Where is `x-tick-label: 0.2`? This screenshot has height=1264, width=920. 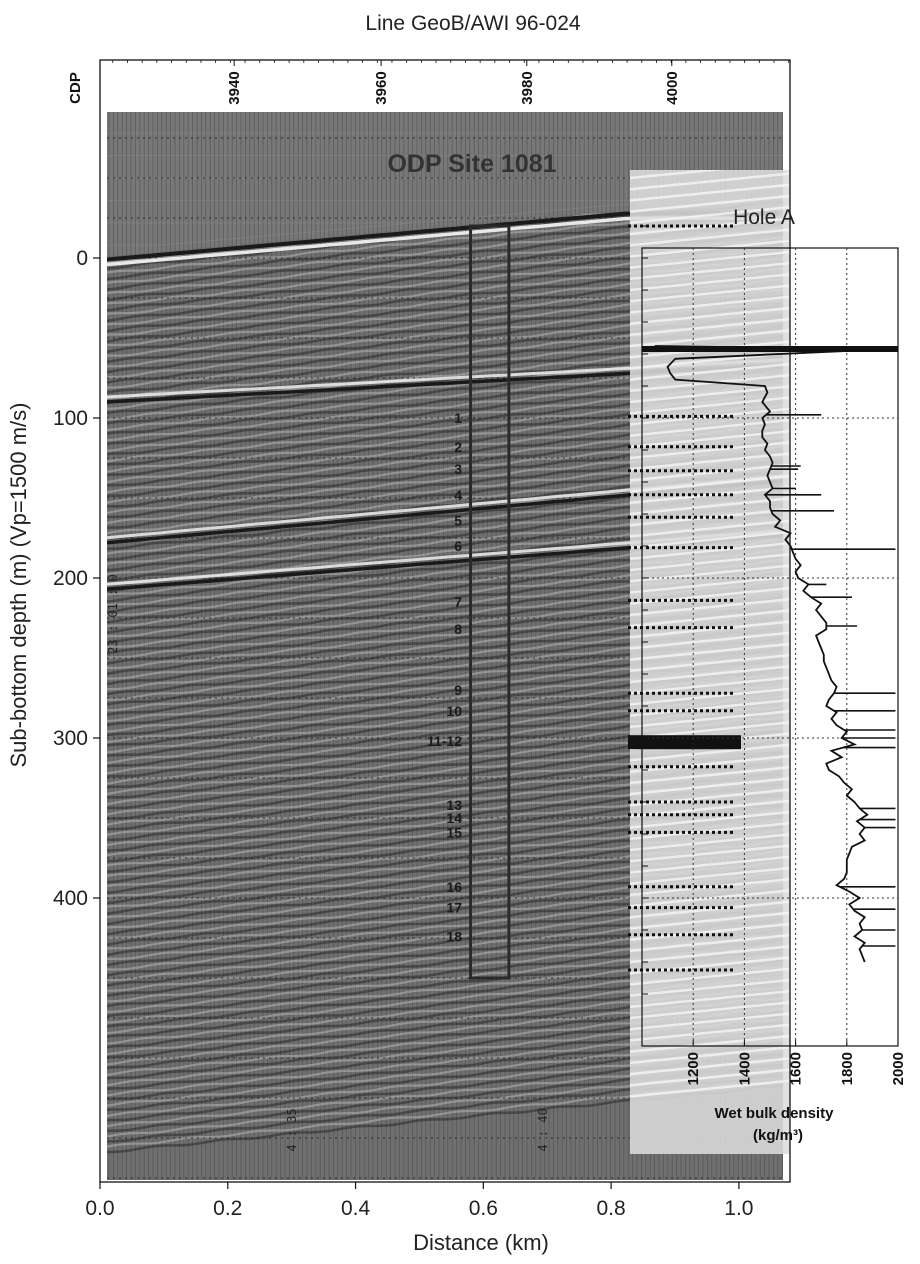 x-tick-label: 0.2 is located at coordinates (227, 1208).